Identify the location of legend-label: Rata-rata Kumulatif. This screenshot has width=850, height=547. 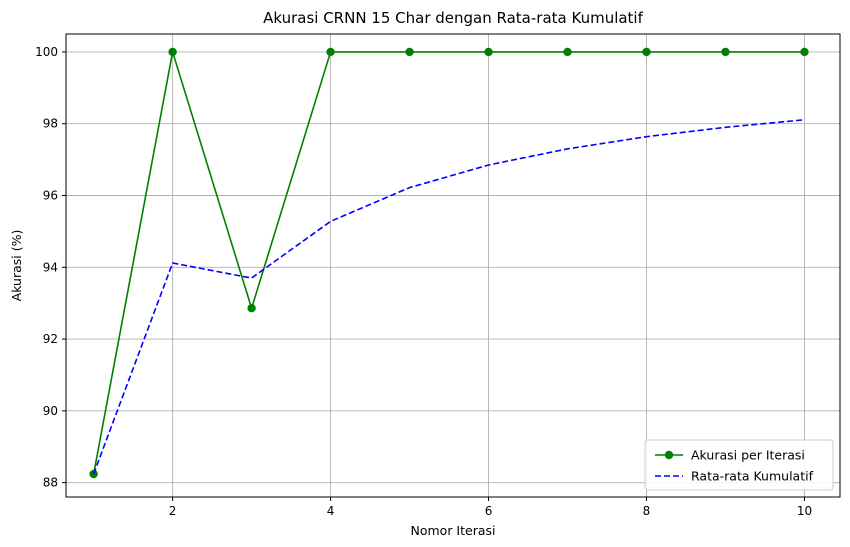
(752, 476).